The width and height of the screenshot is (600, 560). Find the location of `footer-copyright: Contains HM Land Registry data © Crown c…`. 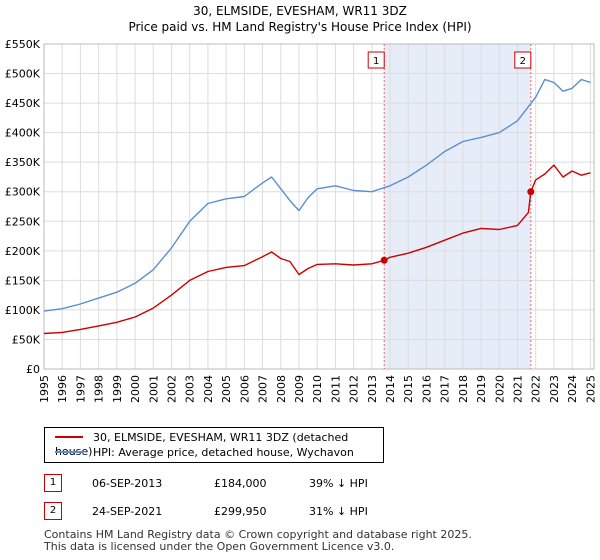

footer-copyright: Contains HM Land Registry data © Crown c… is located at coordinates (258, 534).